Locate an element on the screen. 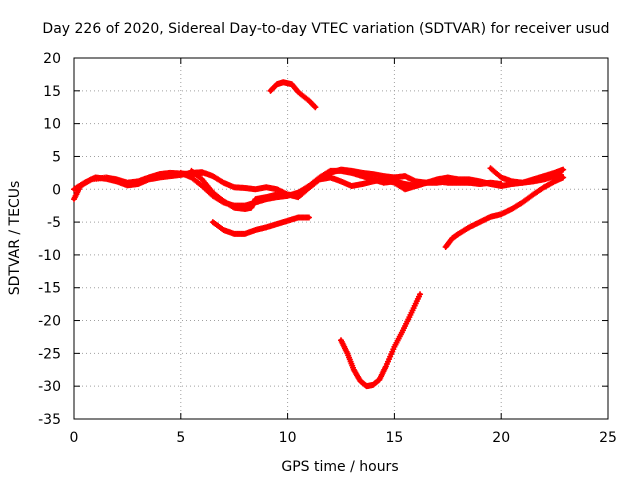  y-tick-label: -15 is located at coordinates (49, 289).